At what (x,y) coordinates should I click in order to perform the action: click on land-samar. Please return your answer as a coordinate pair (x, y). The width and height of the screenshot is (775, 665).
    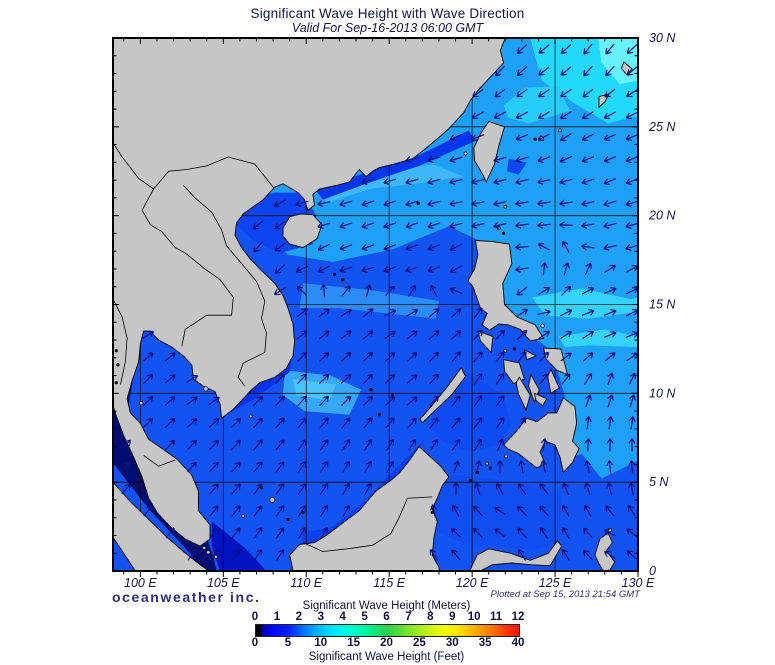
    Looking at the image, I should click on (555, 361).